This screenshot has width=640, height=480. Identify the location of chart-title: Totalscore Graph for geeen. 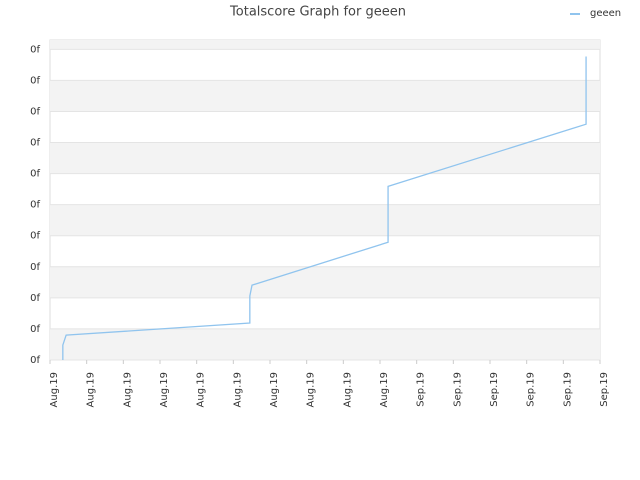
(317, 12).